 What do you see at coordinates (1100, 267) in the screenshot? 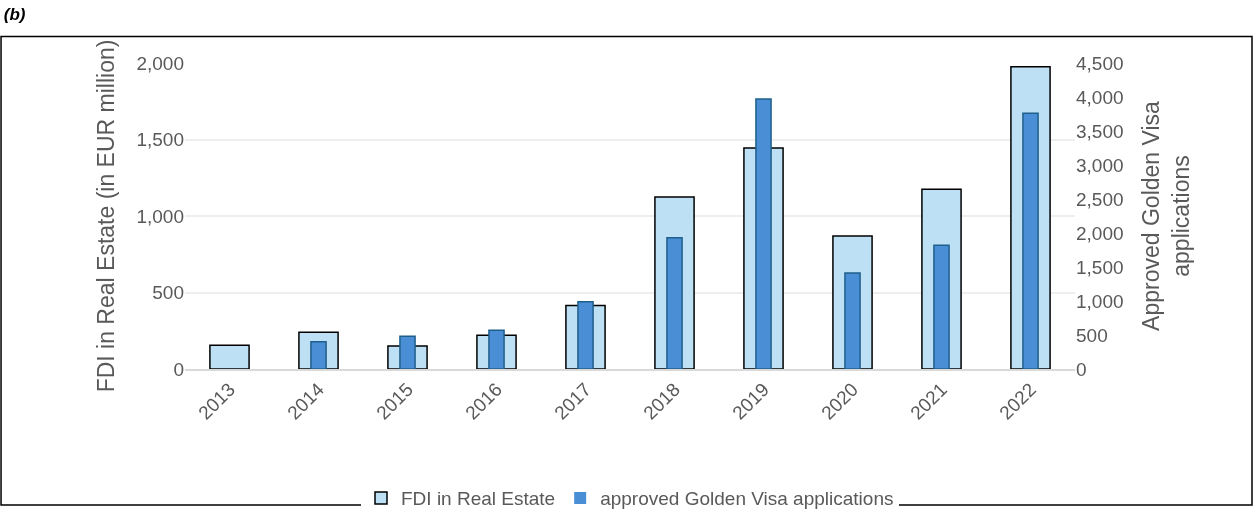
I see `y2-tick-label: 1,500` at bounding box center [1100, 267].